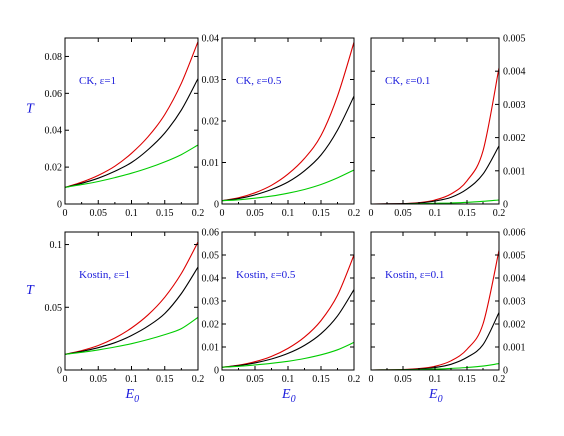  Describe the element at coordinates (54, 57) in the screenshot. I see `y-tick-label: 0.08` at that location.